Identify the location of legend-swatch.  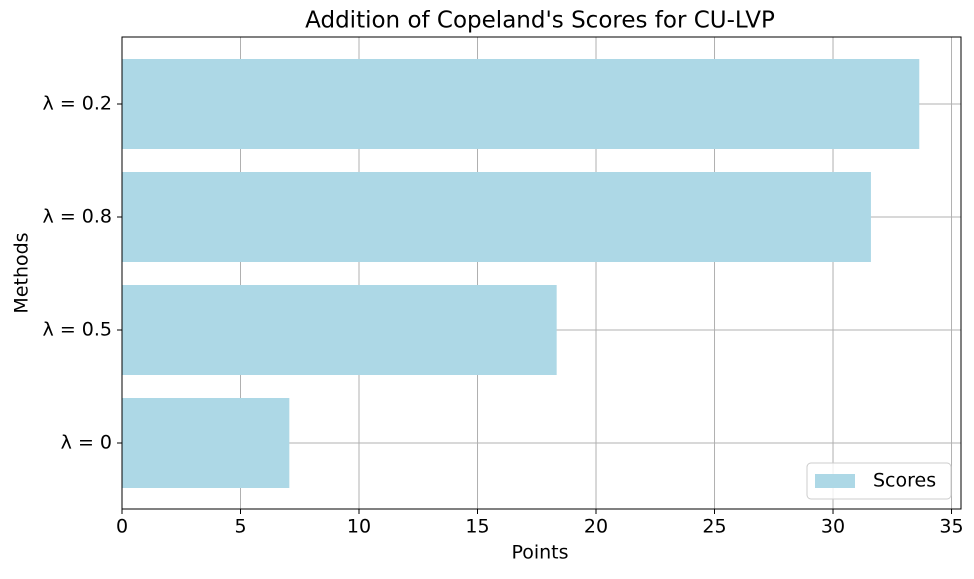
(835, 481).